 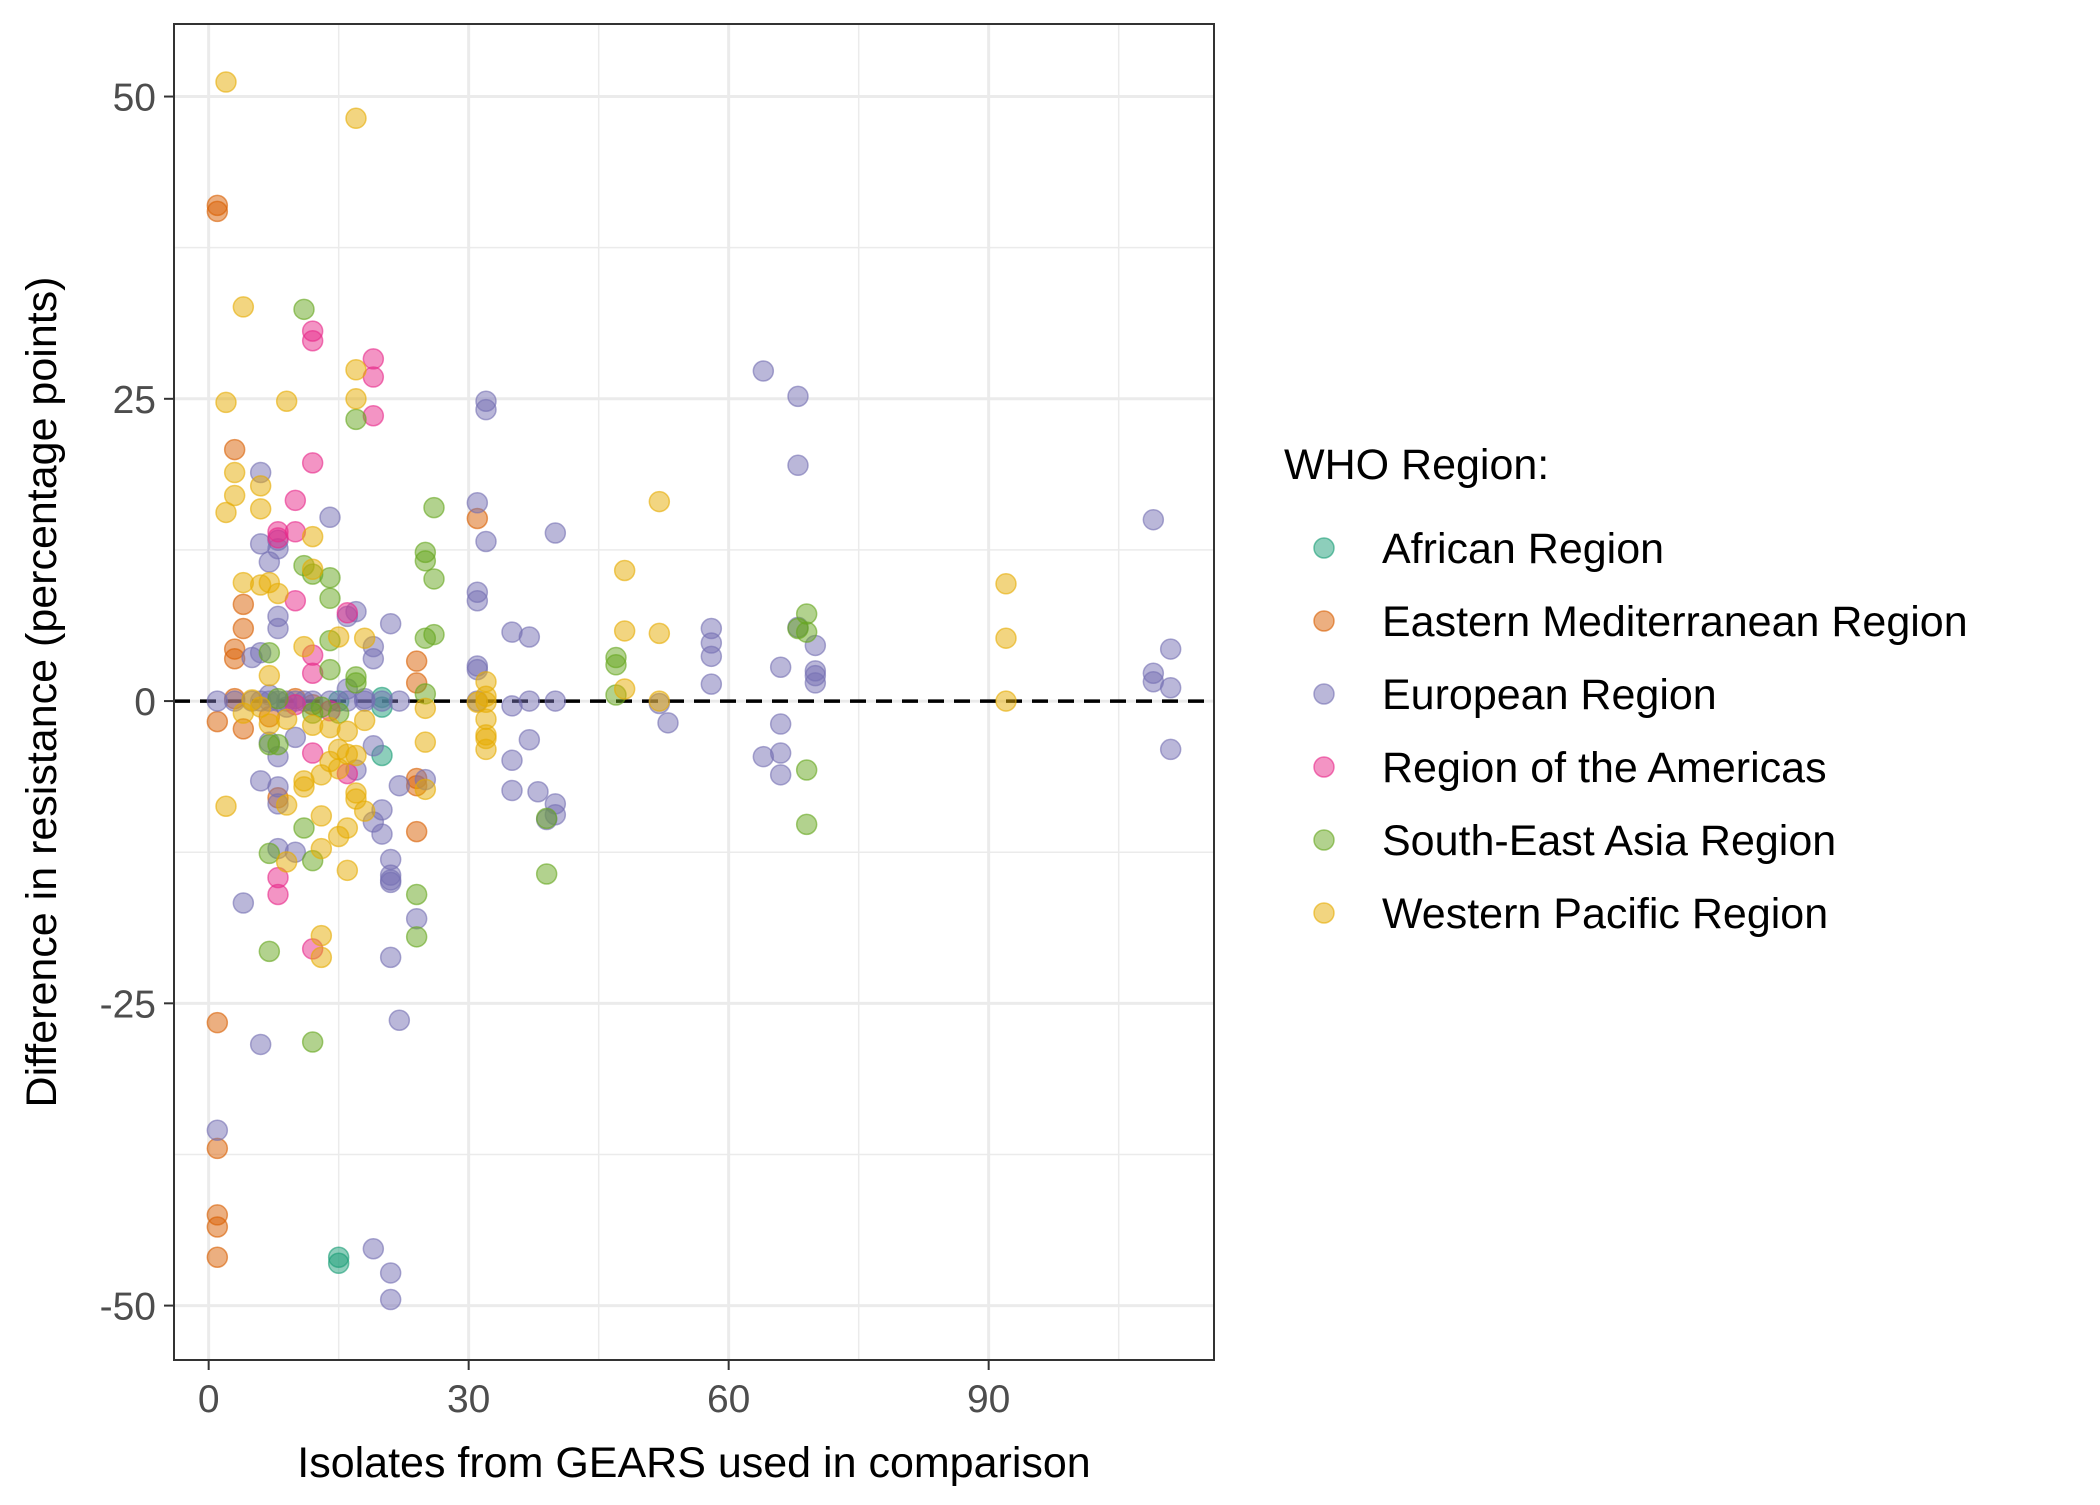 I want to click on y-tick-label: 0, so click(x=145, y=702).